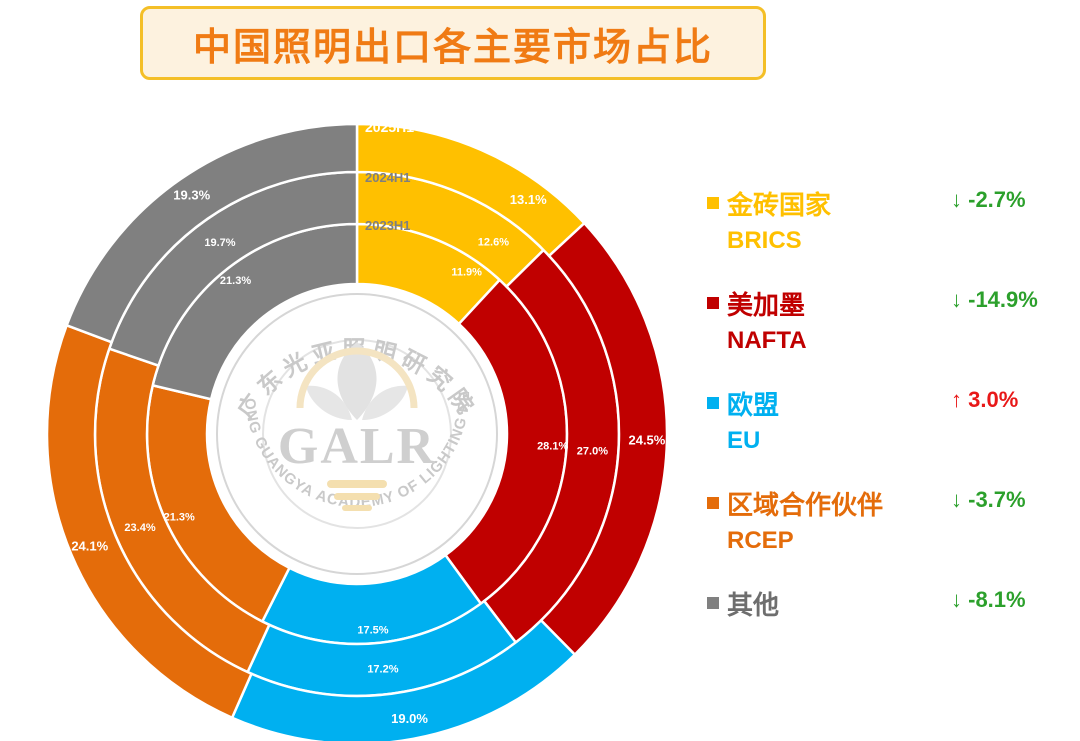  Describe the element at coordinates (493, 242) in the screenshot. I see `value-label-2024H1-1: 12.6%` at that location.